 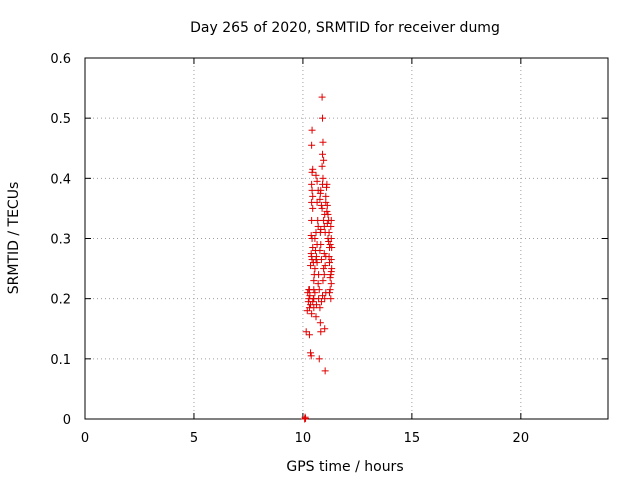 I want to click on y-tick-label: 0.3, so click(x=60, y=240).